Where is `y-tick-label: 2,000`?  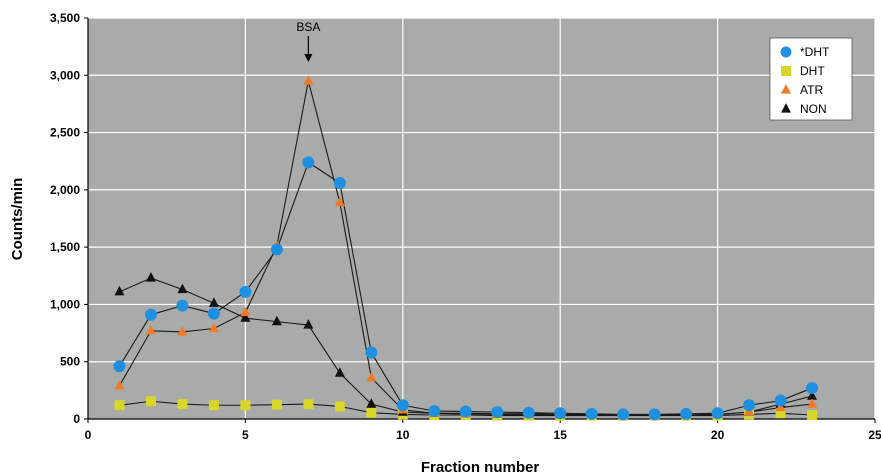
y-tick-label: 2,000 is located at coordinates (65, 190).